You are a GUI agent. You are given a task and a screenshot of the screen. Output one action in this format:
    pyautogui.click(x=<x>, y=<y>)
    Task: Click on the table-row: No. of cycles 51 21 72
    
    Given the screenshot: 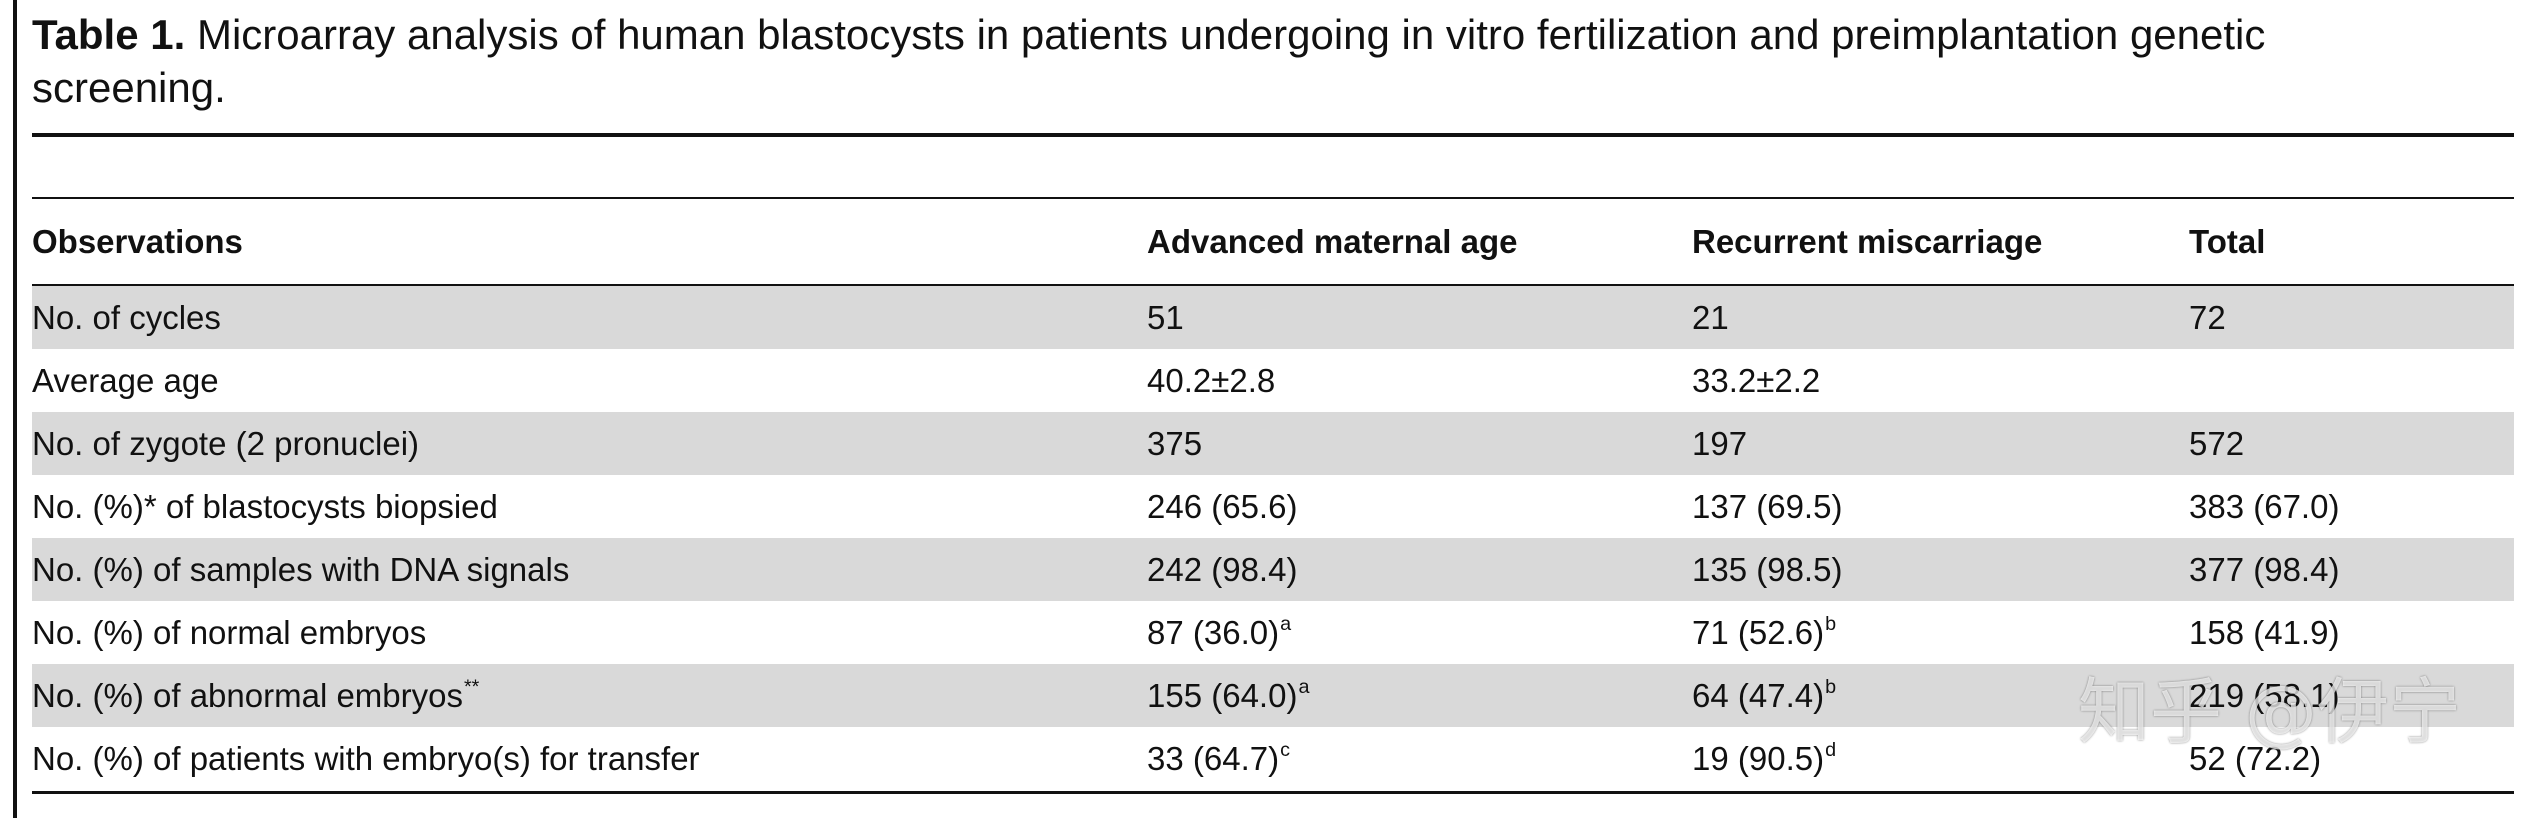 What is the action you would take?
    pyautogui.click(x=1273, y=317)
    